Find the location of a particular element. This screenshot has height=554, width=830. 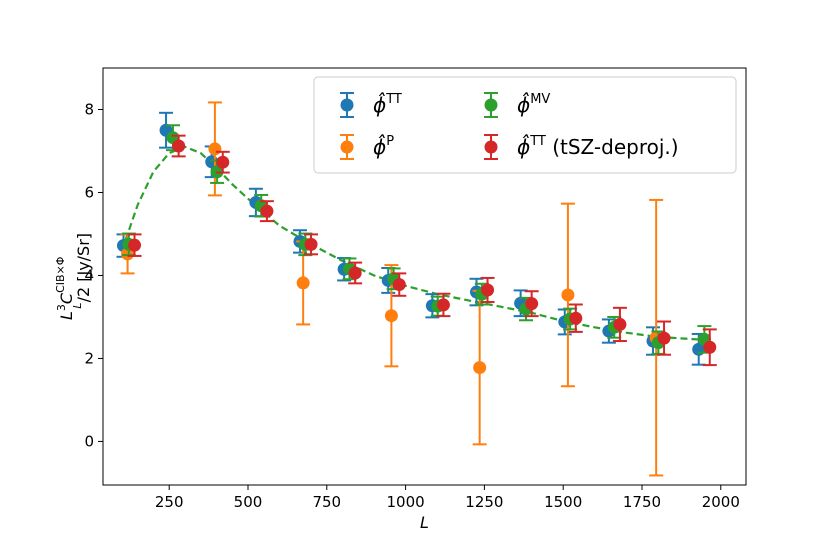

x-axis-ticks: 250 500 750 1000 1250 1500 1750 2000 is located at coordinates (447, 498).